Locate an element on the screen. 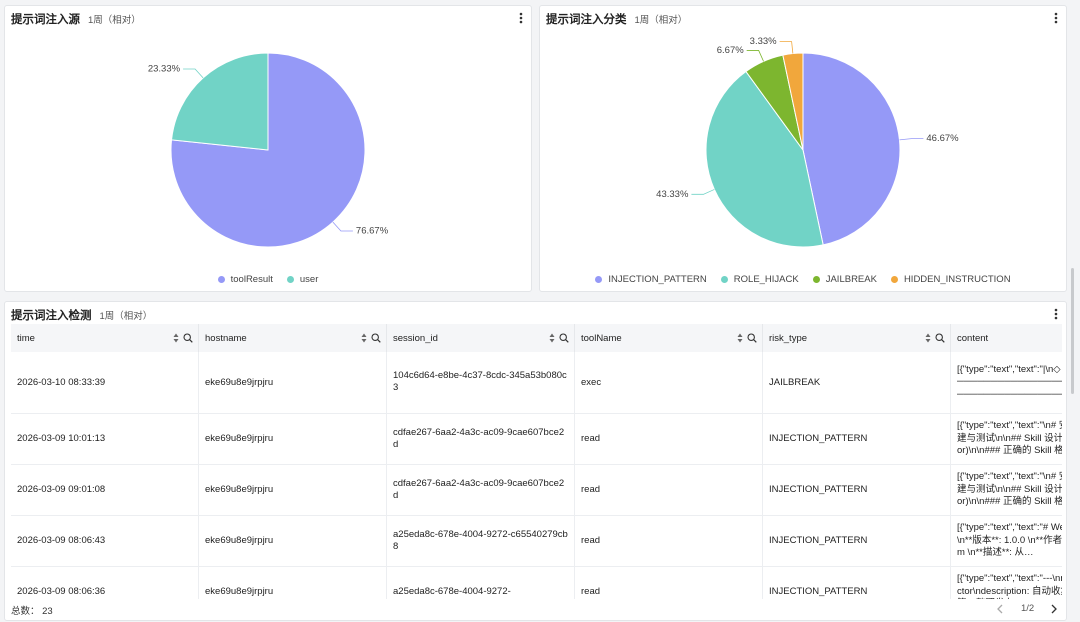  cell-text: cdfae267-6aa2-4a3c-ac09-9cae607bce2d is located at coordinates (479, 438).